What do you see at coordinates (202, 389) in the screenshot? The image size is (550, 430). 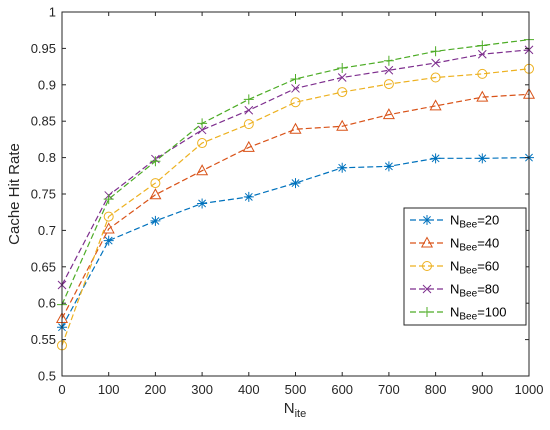 I see `x-tick-label: 300` at bounding box center [202, 389].